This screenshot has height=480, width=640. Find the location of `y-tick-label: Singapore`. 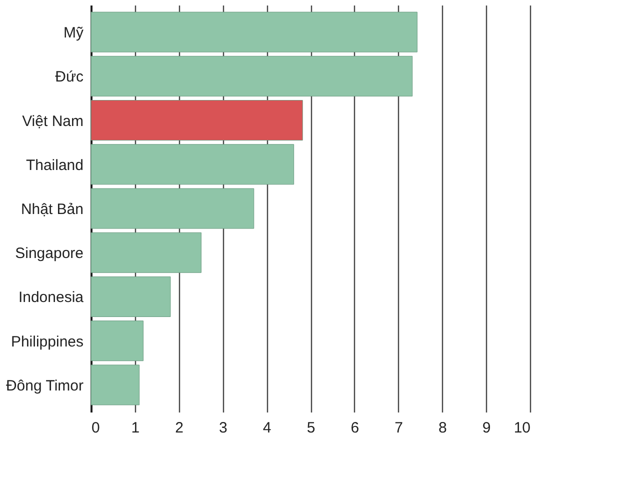

y-tick-label: Singapore is located at coordinates (49, 253).